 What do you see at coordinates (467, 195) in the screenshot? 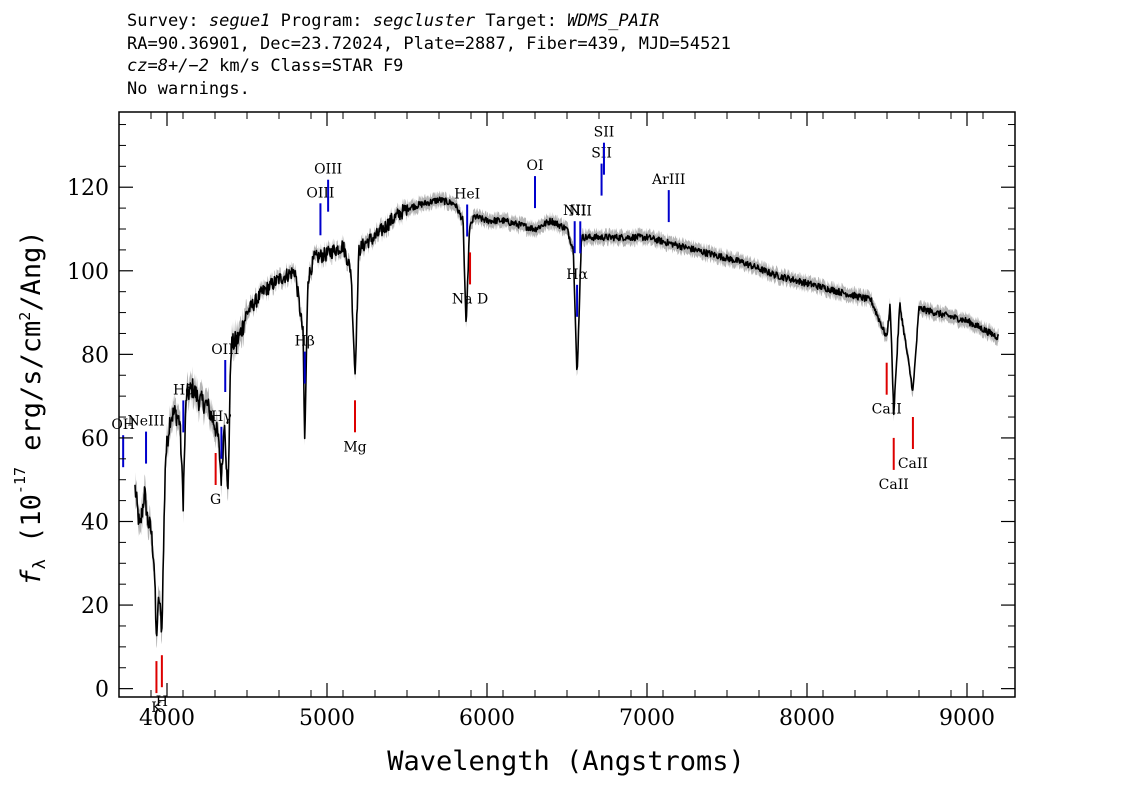
I see `line-label-HeI: HeI` at bounding box center [467, 195].